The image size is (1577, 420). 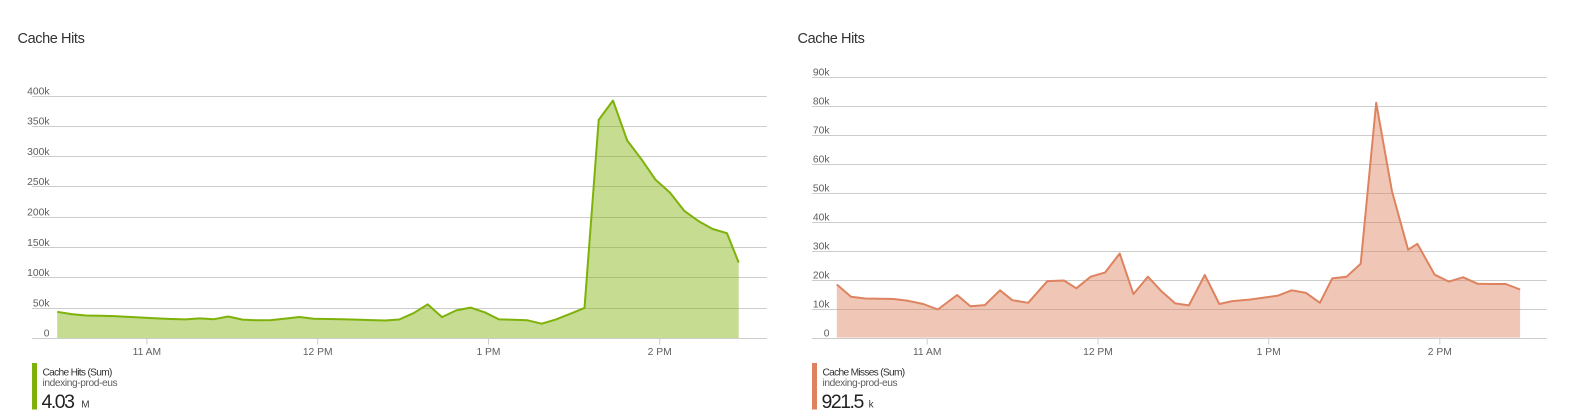 I want to click on svg-text: 40k, so click(x=821, y=217).